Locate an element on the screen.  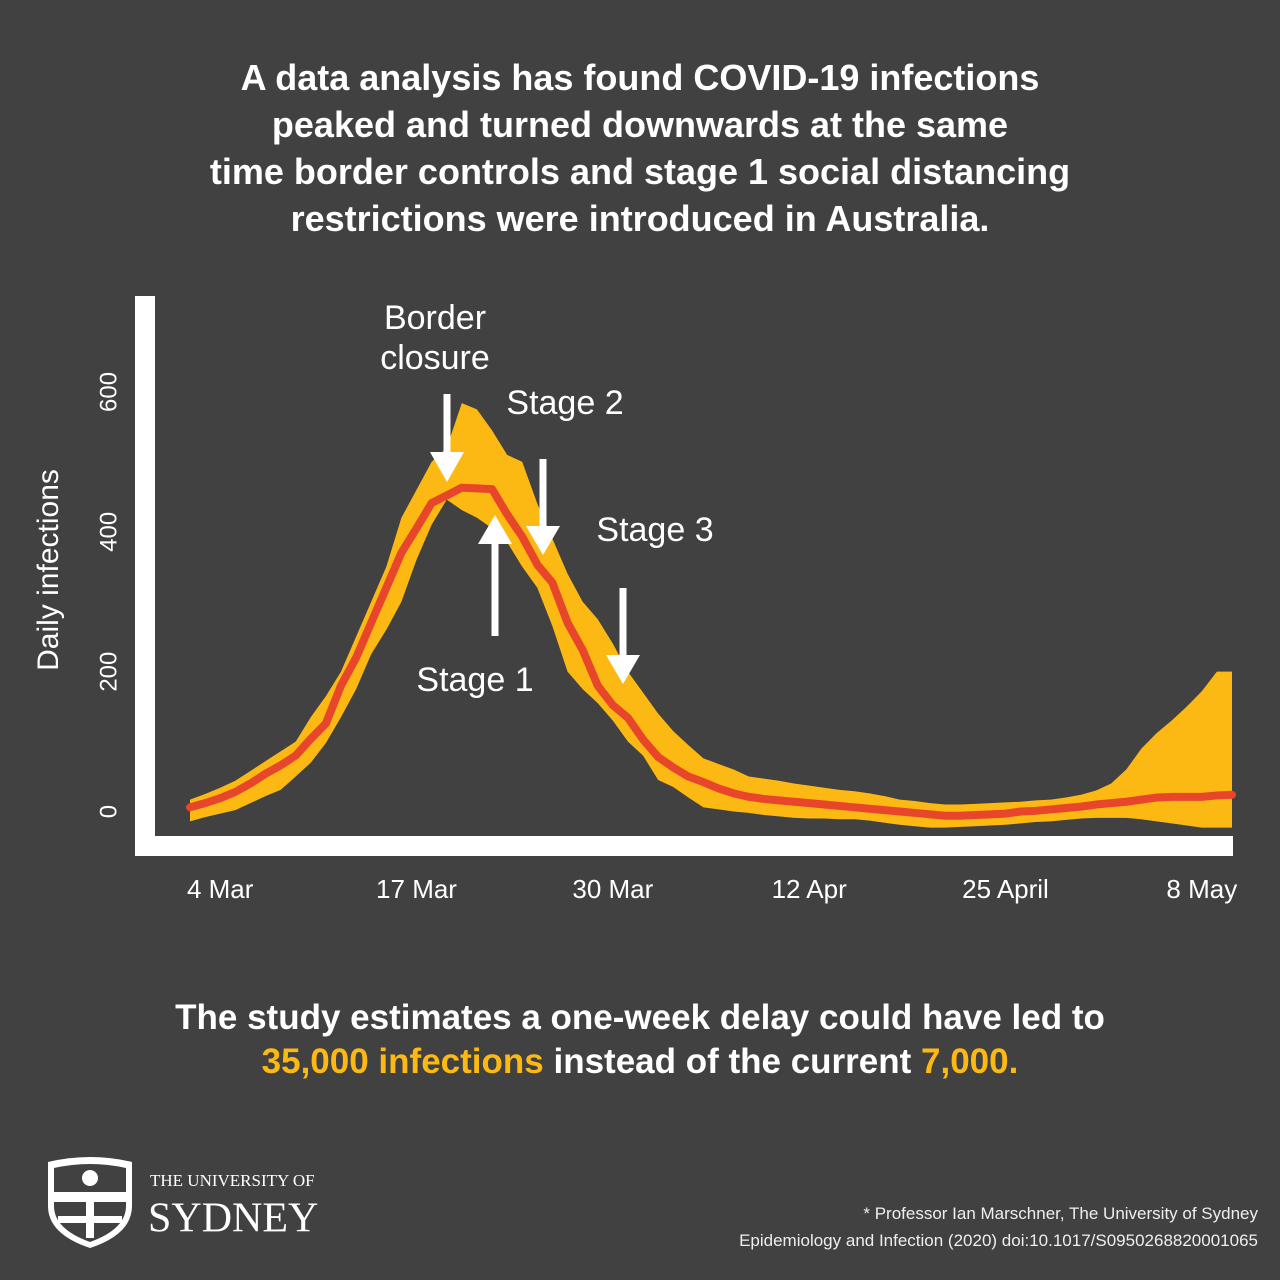
logo: THE UNIVERSITY OF SYDNEY is located at coordinates (183, 1202).